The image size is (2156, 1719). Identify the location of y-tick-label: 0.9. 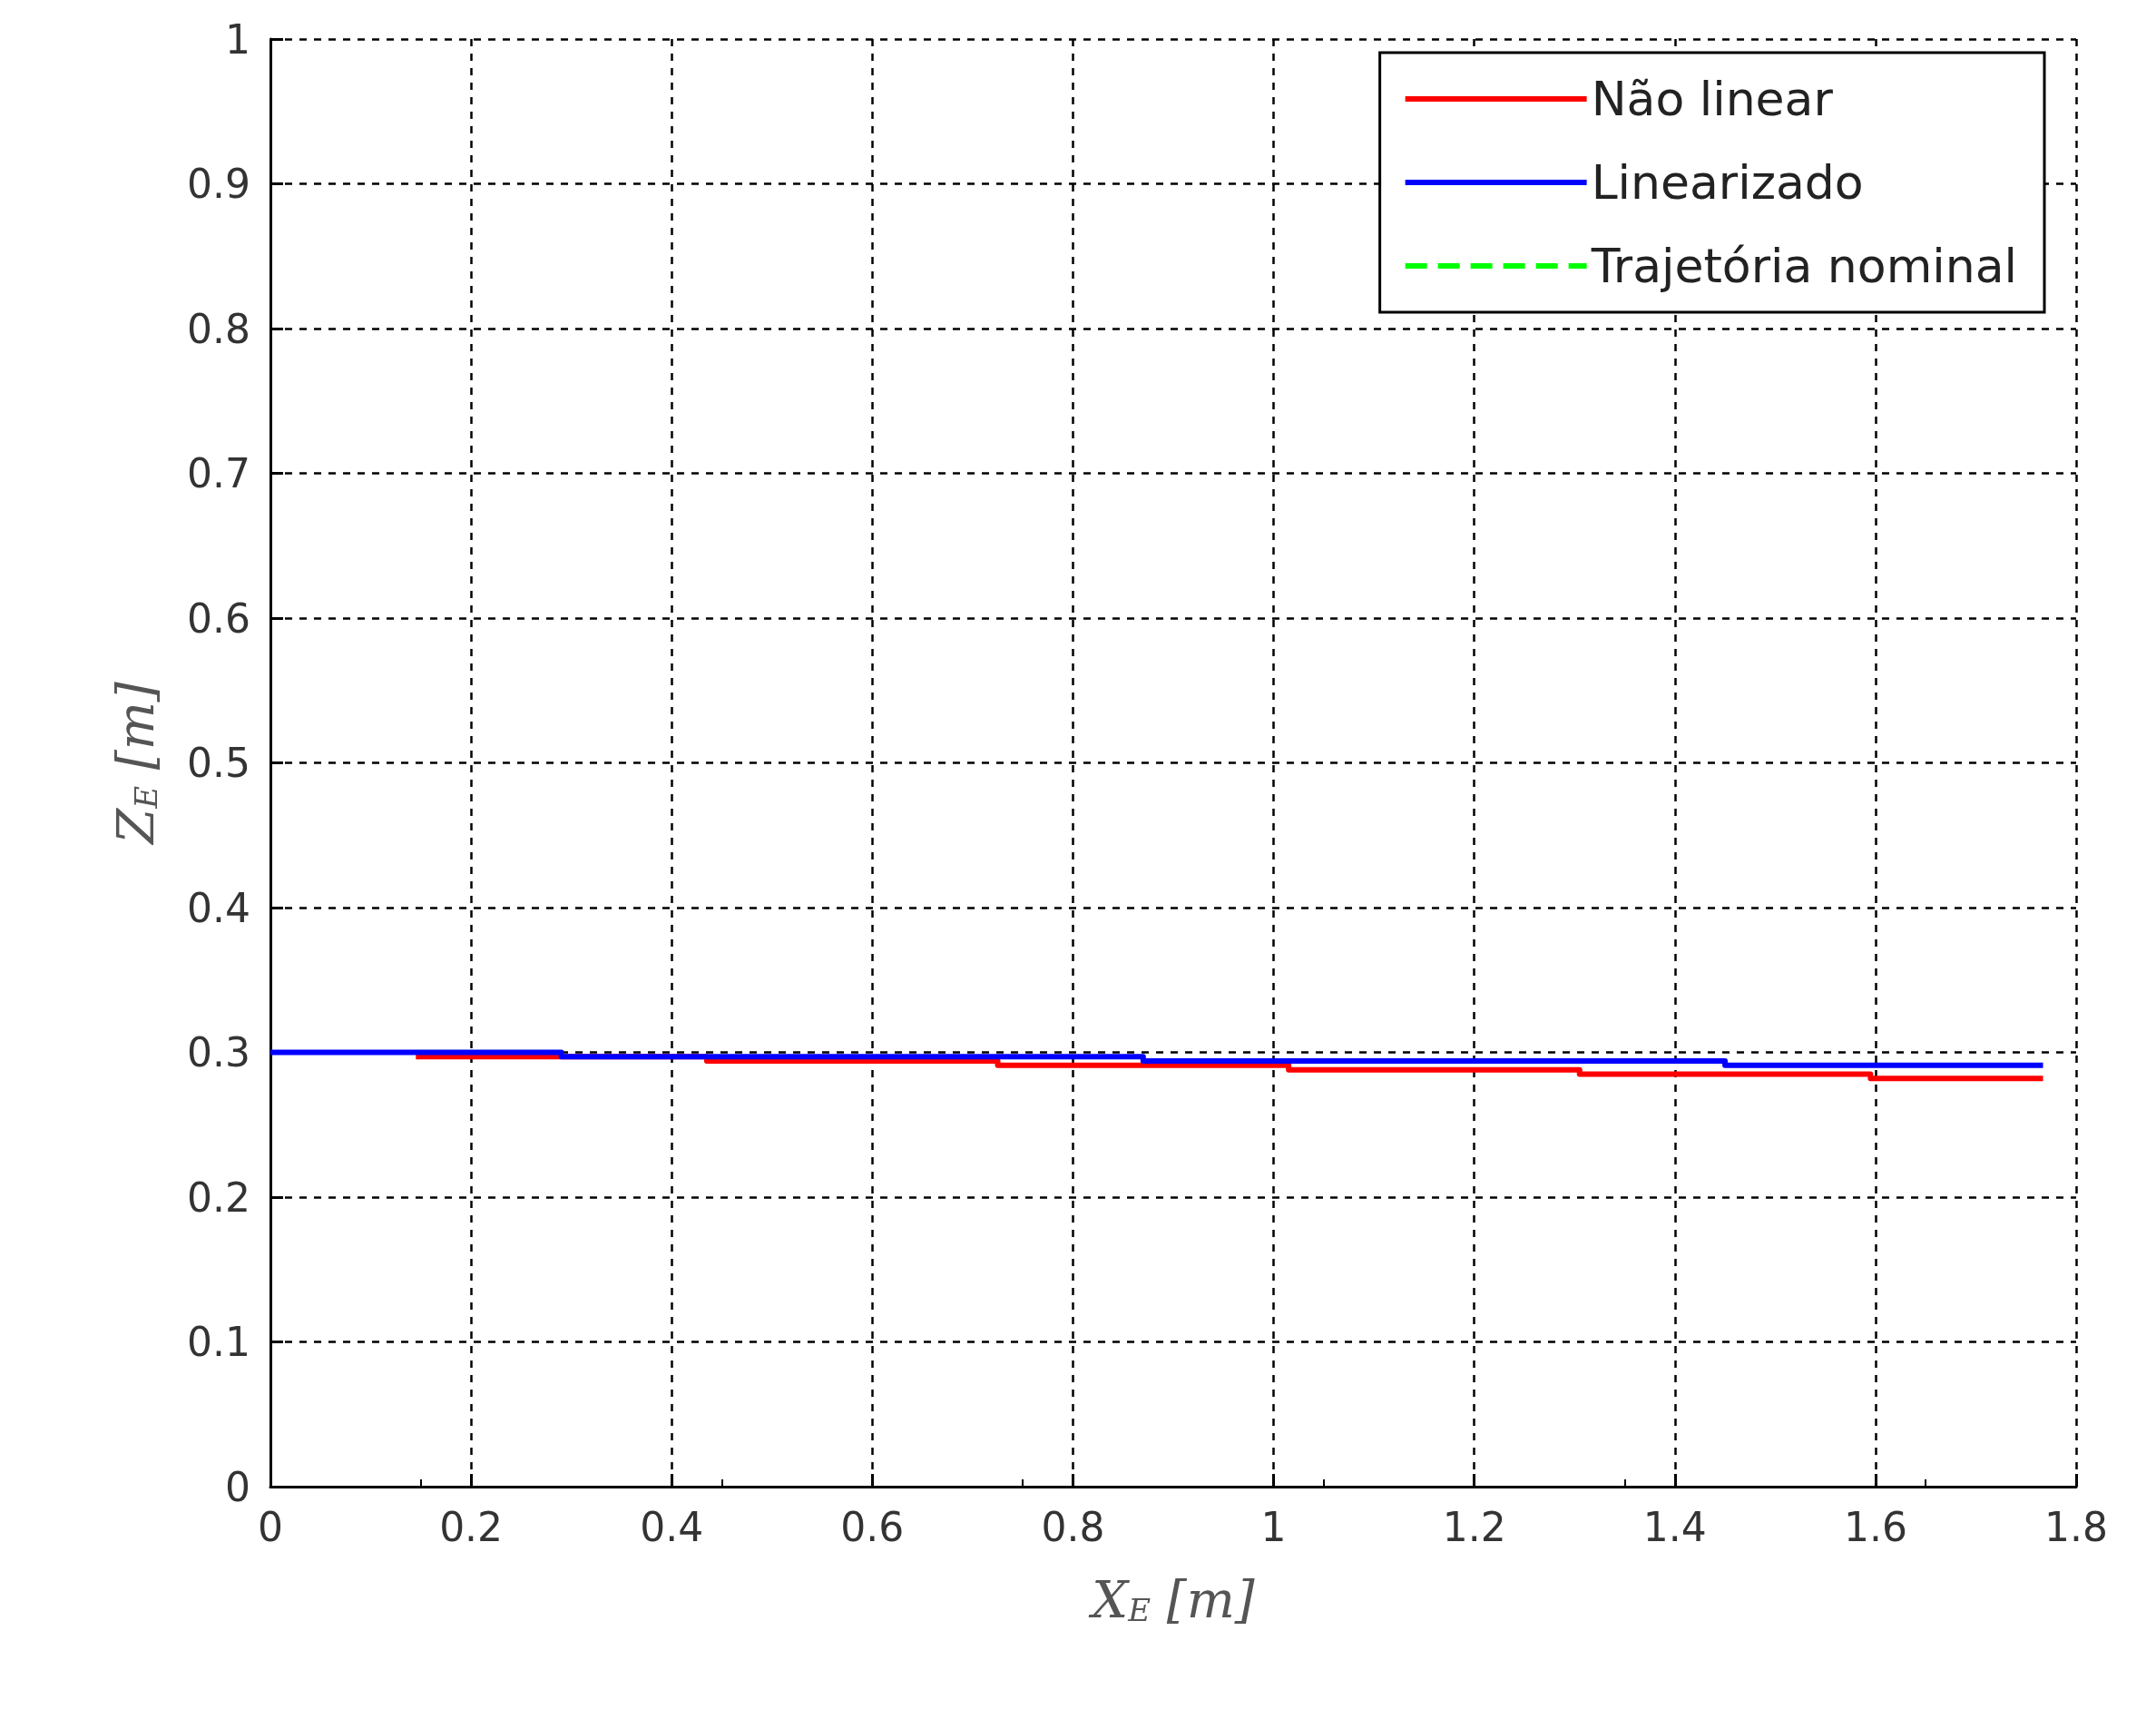
(218, 184).